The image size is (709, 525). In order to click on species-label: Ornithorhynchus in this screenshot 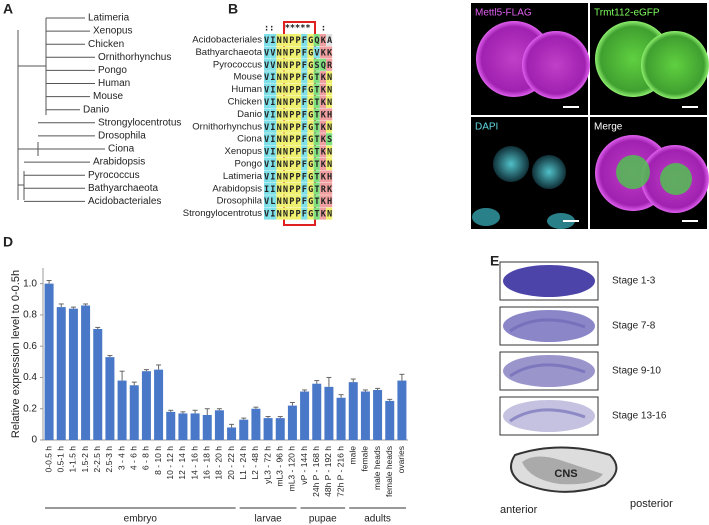, I will do `click(227, 126)`.